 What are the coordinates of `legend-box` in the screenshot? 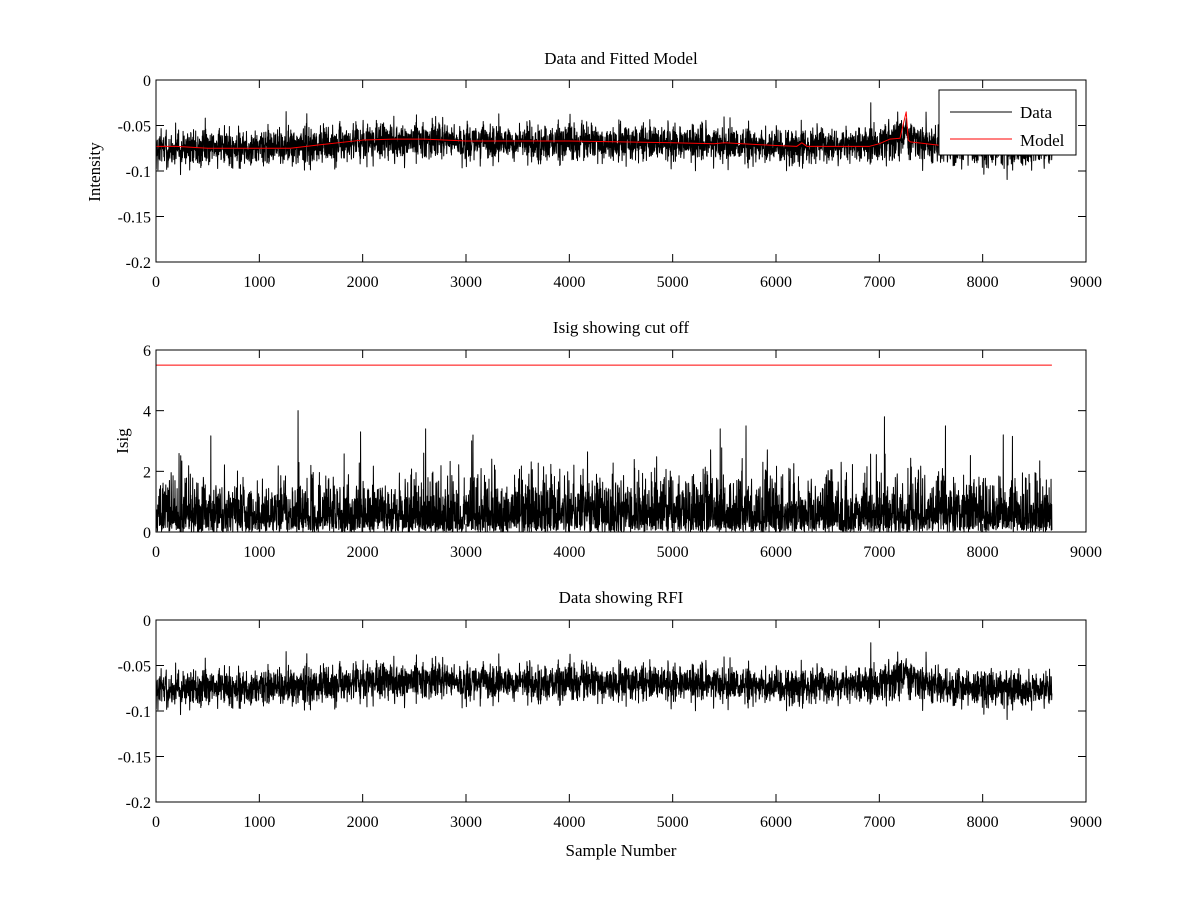 It's located at (1007, 122).